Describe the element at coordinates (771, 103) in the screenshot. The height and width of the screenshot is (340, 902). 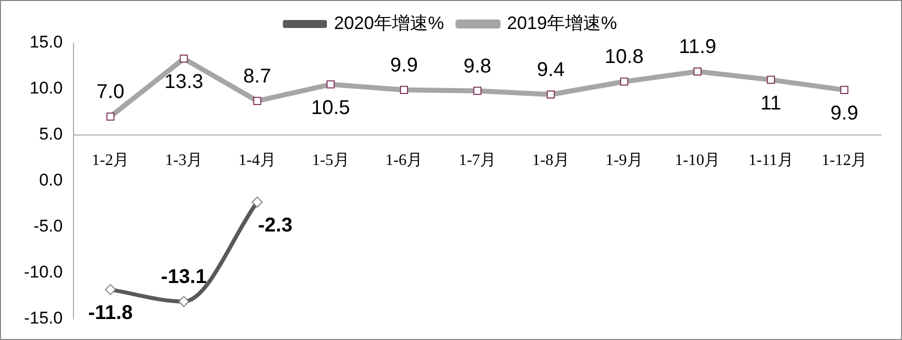
I see `data-label: 11` at that location.